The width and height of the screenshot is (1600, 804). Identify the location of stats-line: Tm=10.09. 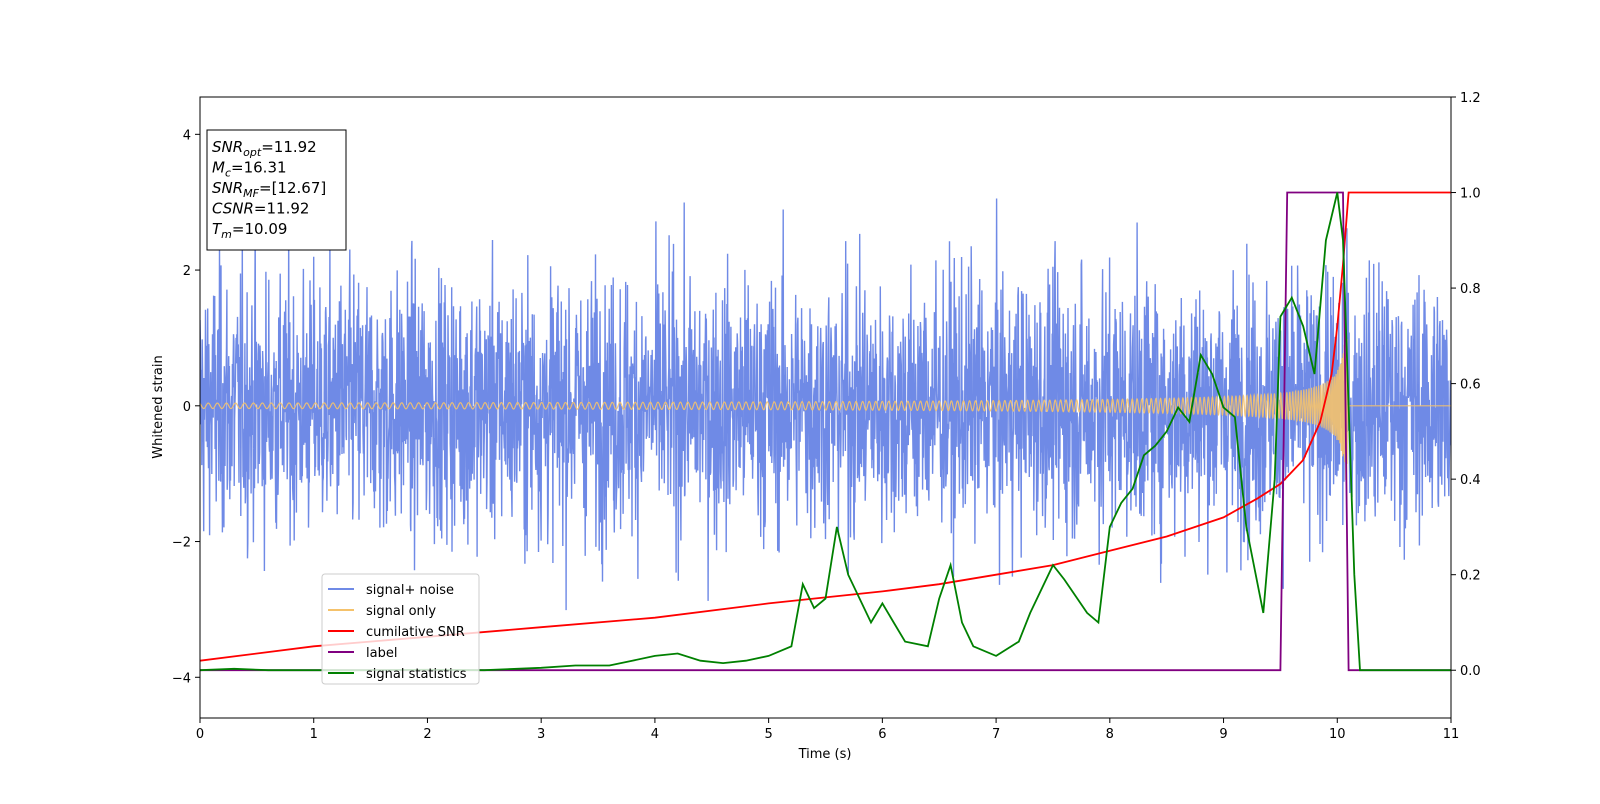
(249, 230).